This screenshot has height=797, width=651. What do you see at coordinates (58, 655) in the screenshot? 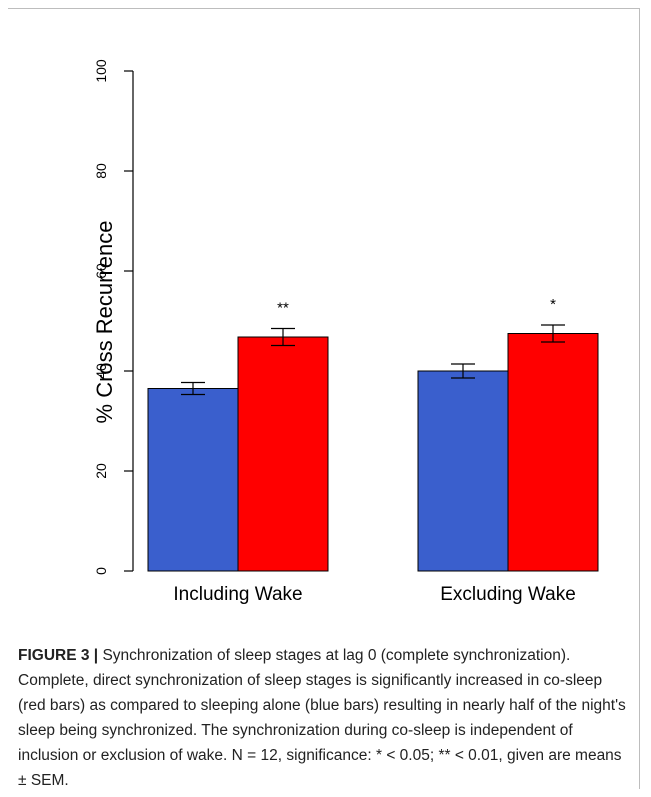
I see `caption-label: FIGURE 3 |` at bounding box center [58, 655].